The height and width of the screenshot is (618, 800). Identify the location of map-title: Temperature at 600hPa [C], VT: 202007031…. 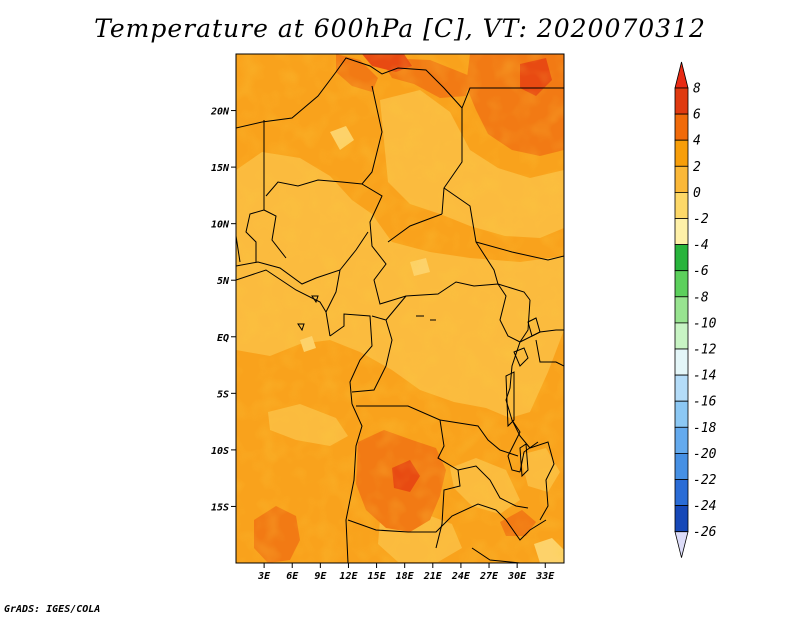
(400, 28).